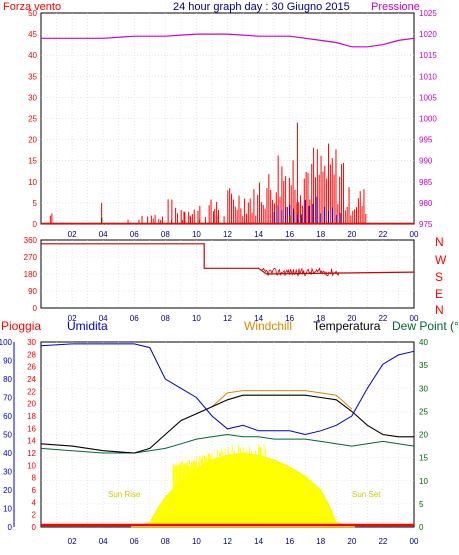 The height and width of the screenshot is (555, 459). What do you see at coordinates (423, 411) in the screenshot?
I see `temp-y-tick: 25` at bounding box center [423, 411].